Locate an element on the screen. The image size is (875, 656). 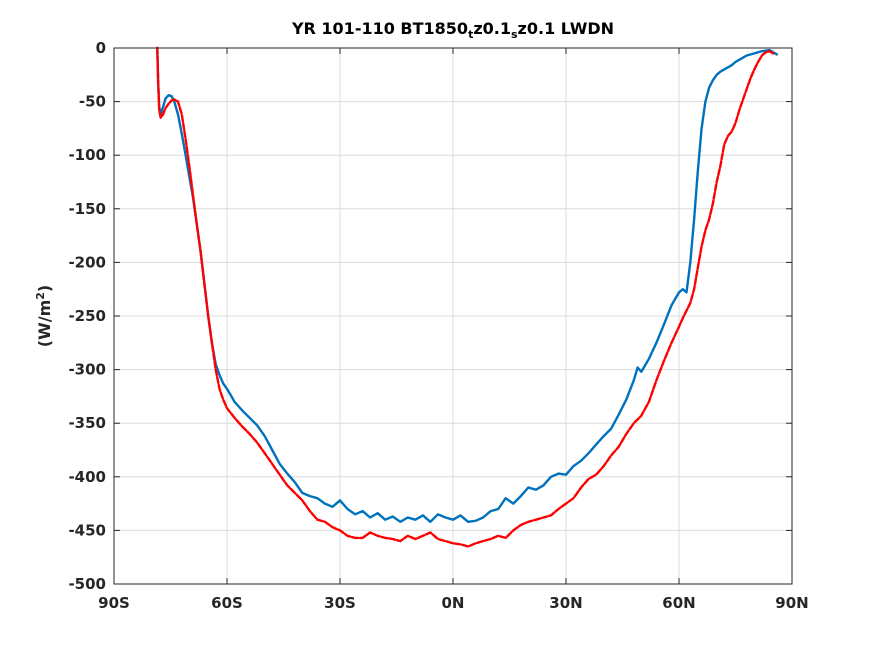
ylabel-part-b: ) is located at coordinates (44, 288).